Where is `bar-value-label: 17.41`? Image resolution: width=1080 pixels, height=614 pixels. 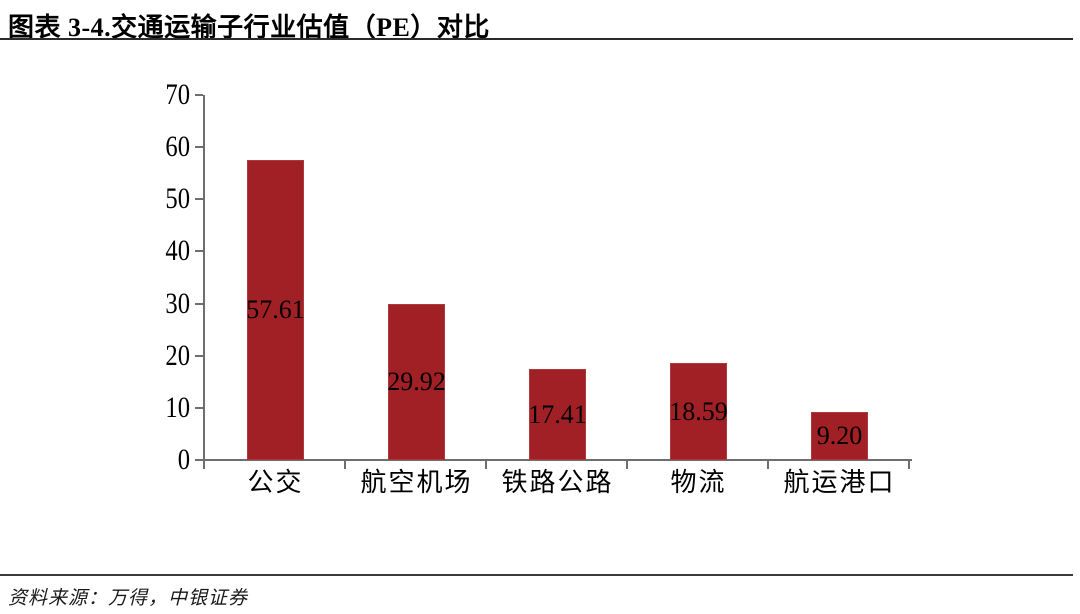 bar-value-label: 17.41 is located at coordinates (557, 414).